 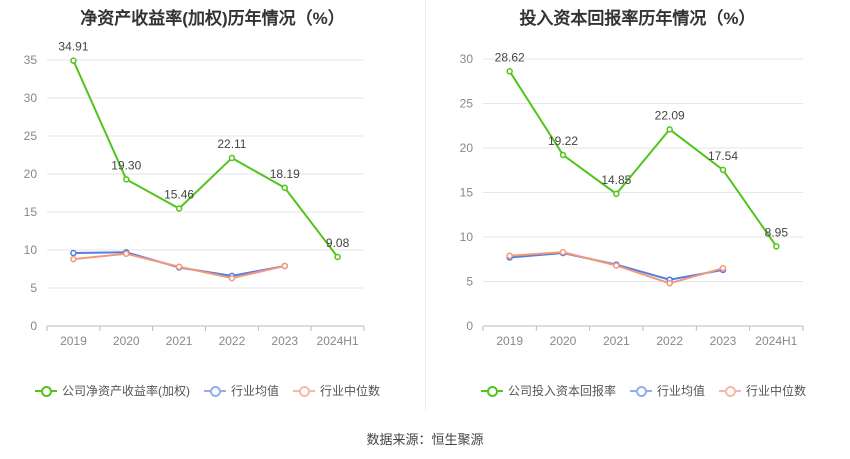 I want to click on legend-item-company-roe: 公司净资产收益率(加权), so click(x=112, y=390).